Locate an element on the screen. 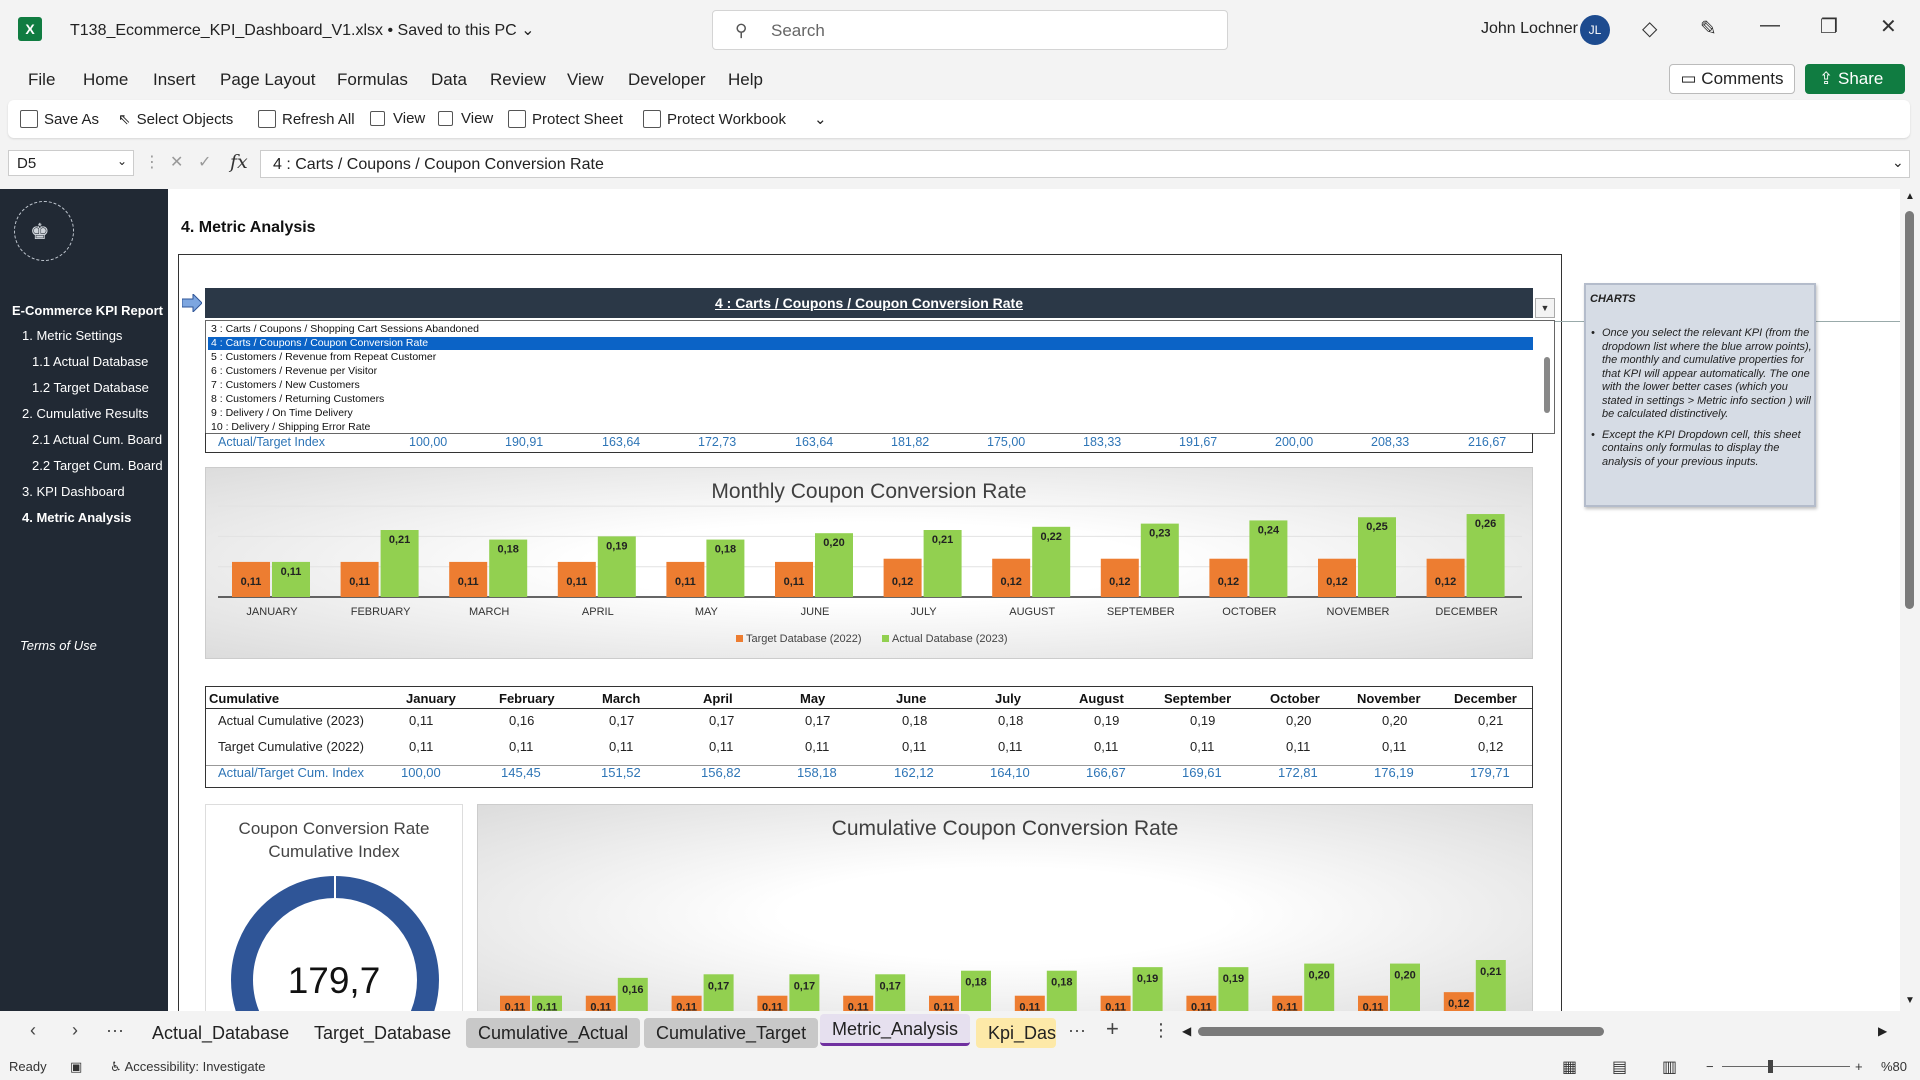  tab-target-database: Target_Database is located at coordinates (383, 1033).